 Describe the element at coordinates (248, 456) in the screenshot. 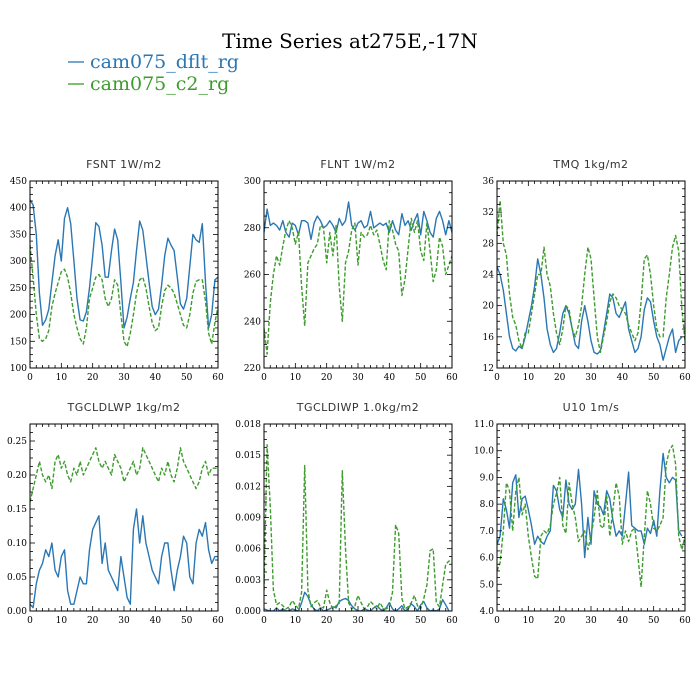

I see `y-tick-label-tgcldiwp: 0.015` at that location.